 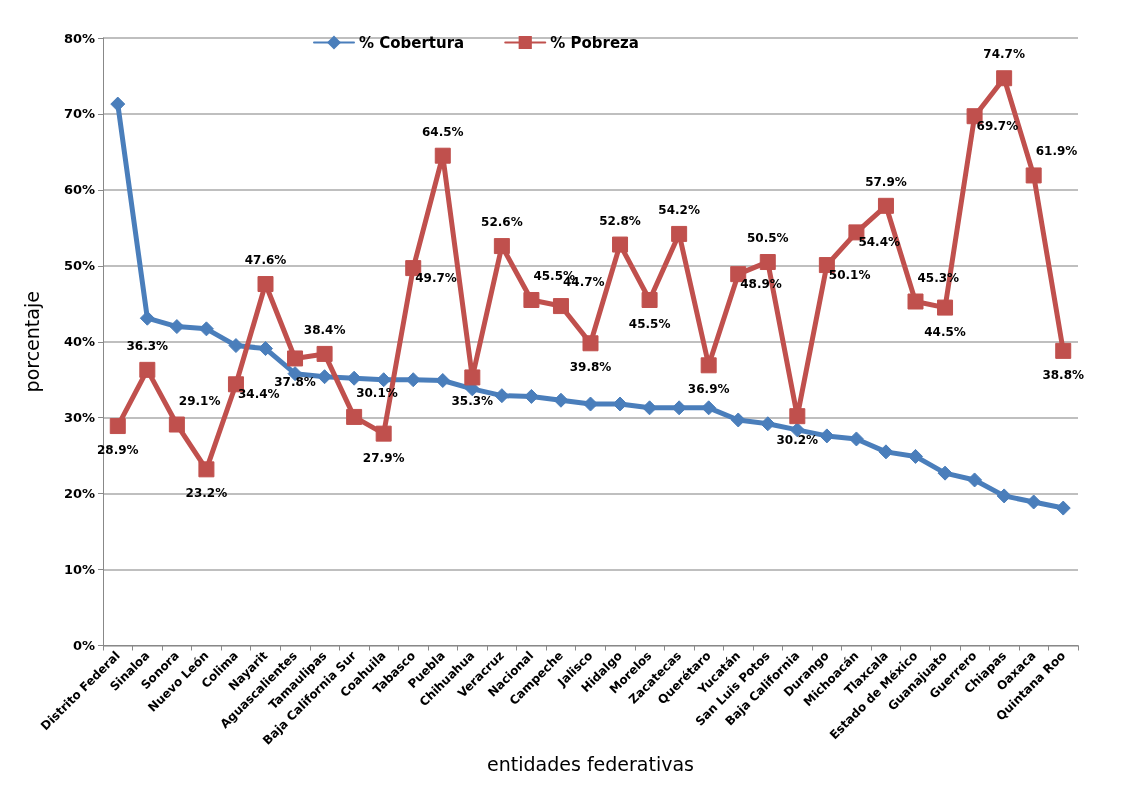 What do you see at coordinates (442, 131) in the screenshot?
I see `data-label: 64.5%` at bounding box center [442, 131].